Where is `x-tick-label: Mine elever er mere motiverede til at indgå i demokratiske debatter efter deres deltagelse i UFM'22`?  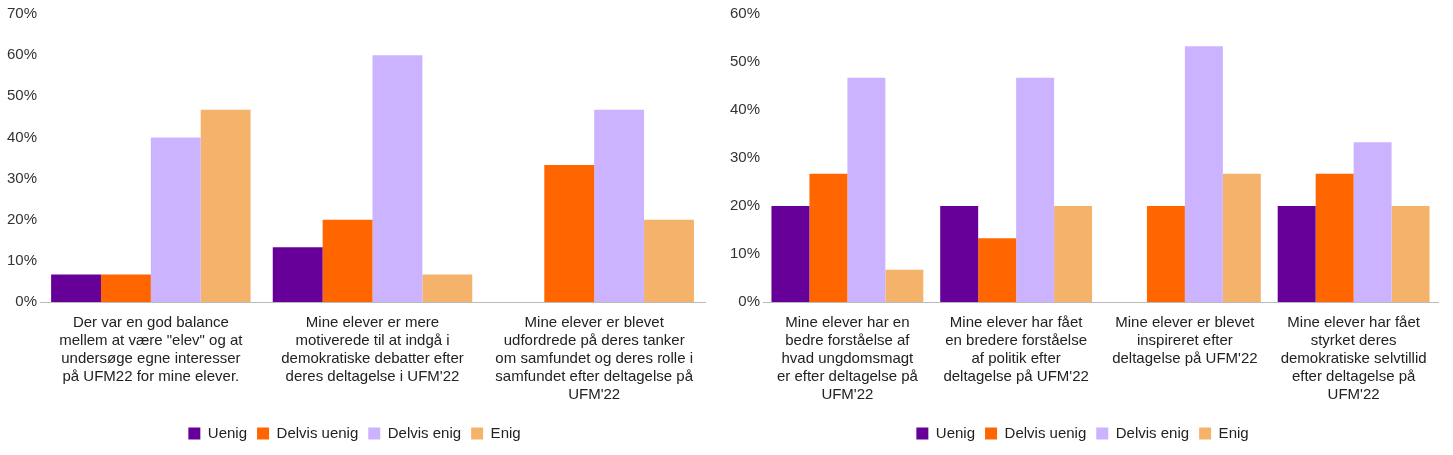 x-tick-label: Mine elever er mere motiverede til at indgå i demokratiske debatter efter deres deltagelse i UFM'22 is located at coordinates (372, 349).